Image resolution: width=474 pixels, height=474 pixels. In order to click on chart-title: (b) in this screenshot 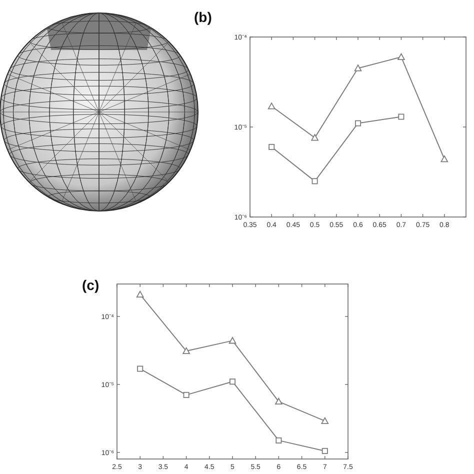, I will do `click(203, 17)`.